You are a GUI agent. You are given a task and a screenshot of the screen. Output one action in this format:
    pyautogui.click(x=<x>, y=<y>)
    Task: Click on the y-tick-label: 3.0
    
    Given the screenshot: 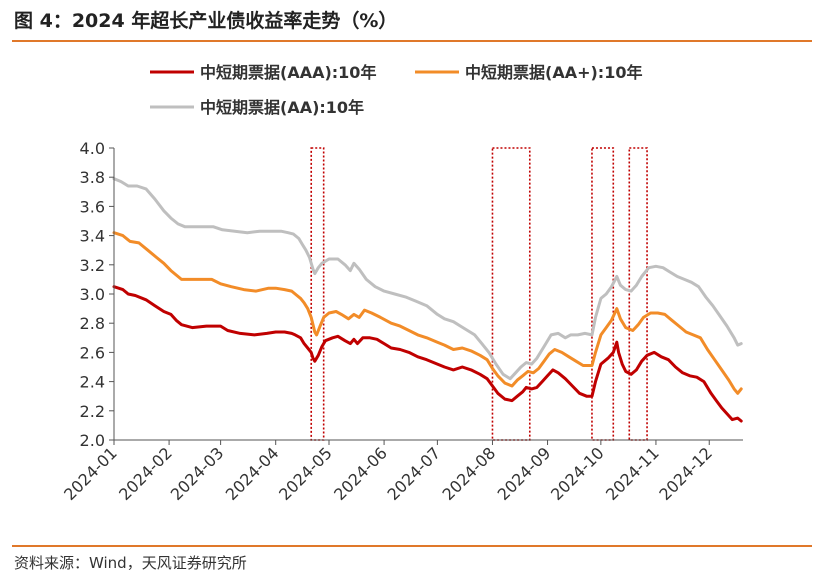 What is the action you would take?
    pyautogui.click(x=92, y=294)
    